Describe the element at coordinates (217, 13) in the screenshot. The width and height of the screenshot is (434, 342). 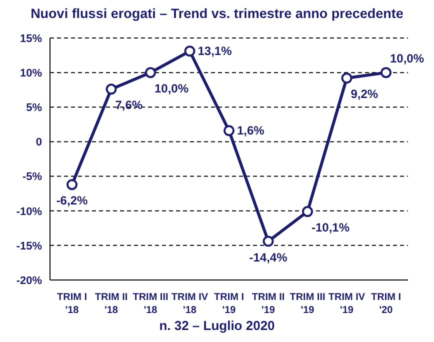
I see `chart-title: Nuovi flussi erogati – Trend vs. trimestre anno precedente` at that location.